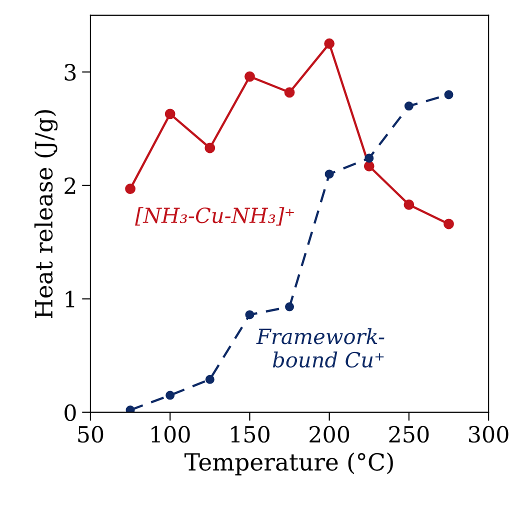 This screenshot has height=509, width=517. I want to click on x-tick-label: 50, so click(91, 434).